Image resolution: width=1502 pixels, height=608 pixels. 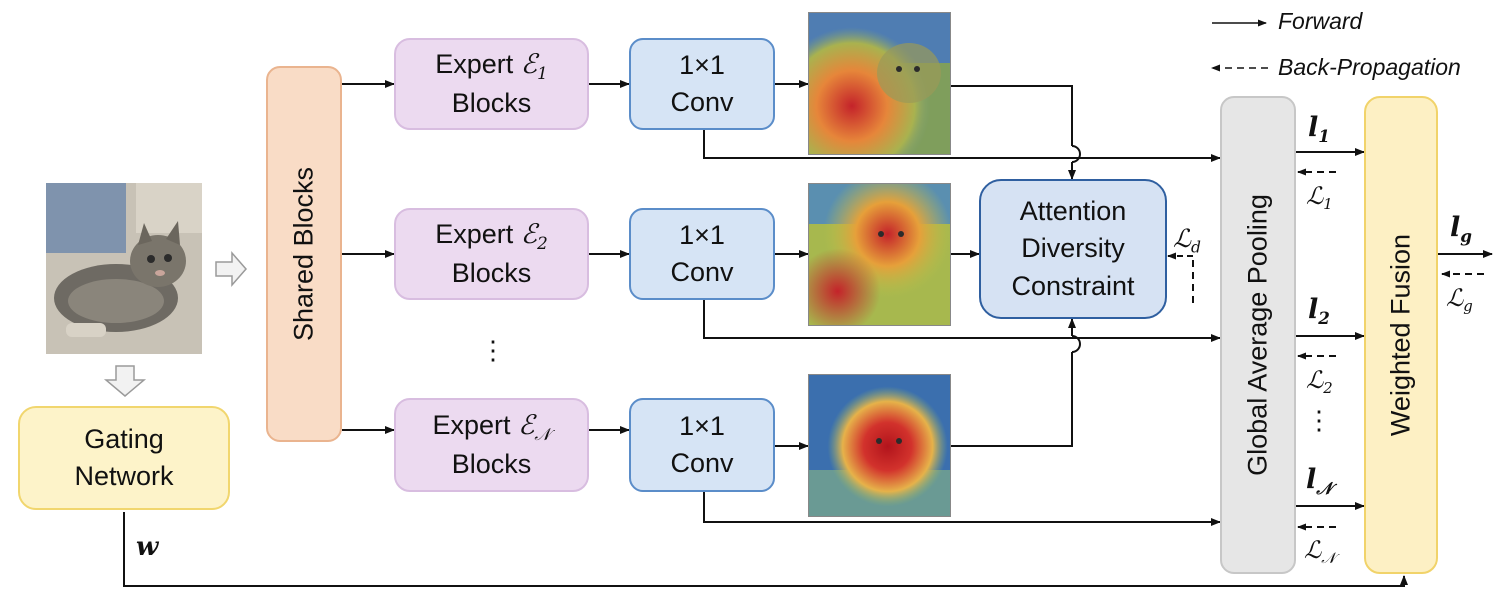 I want to click on input-cat-image, so click(x=124, y=268).